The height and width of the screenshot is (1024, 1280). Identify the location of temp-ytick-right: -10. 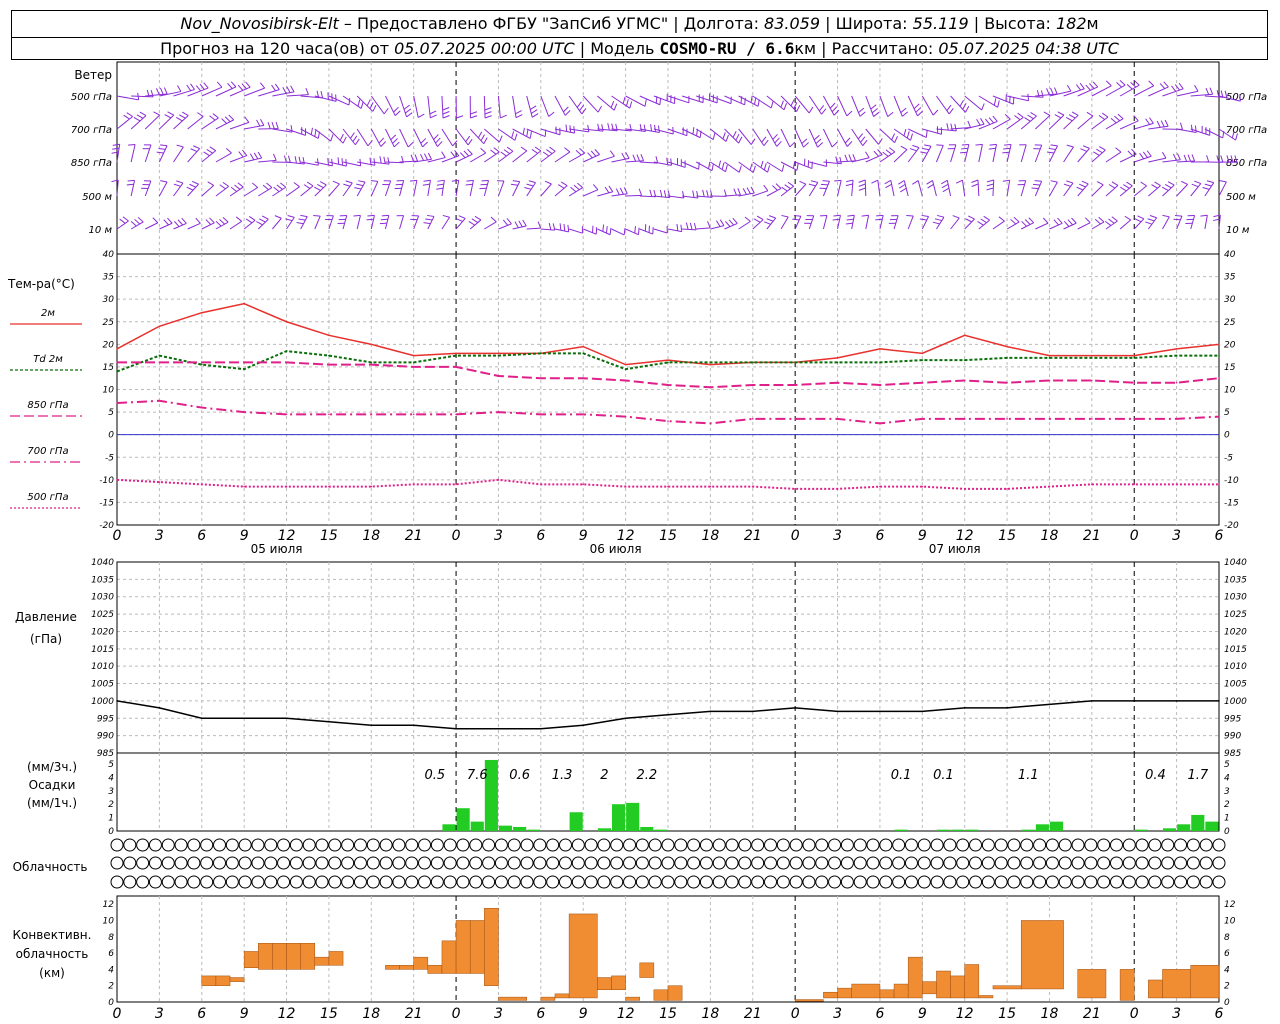
(1231, 481).